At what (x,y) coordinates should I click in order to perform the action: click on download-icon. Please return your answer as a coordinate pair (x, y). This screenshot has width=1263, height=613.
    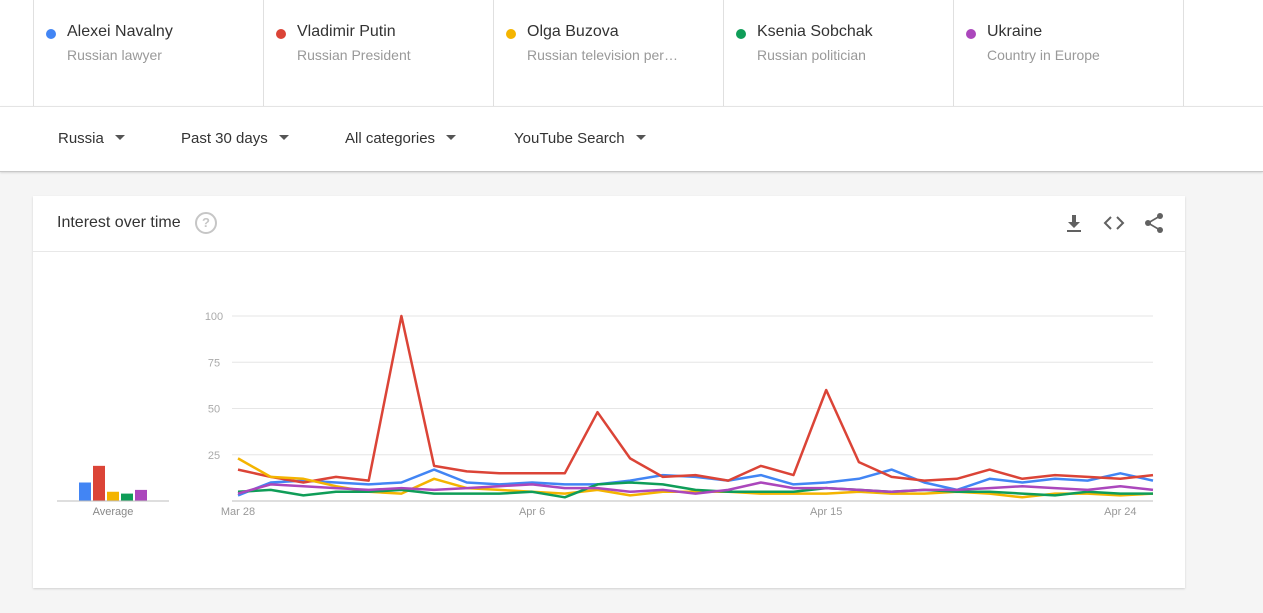
    Looking at the image, I should click on (1074, 223).